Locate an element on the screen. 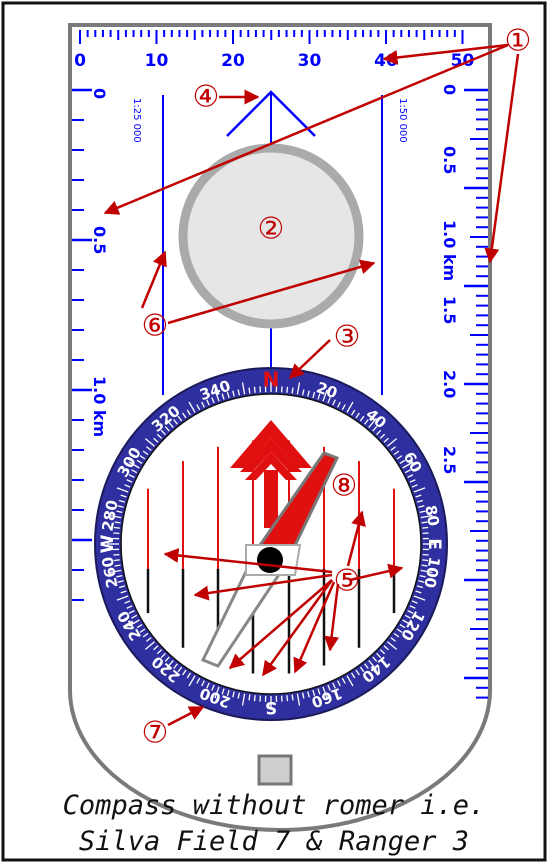  callout-number: ② is located at coordinates (271, 229).